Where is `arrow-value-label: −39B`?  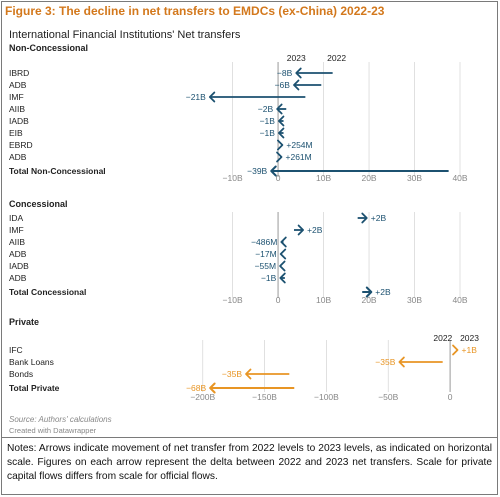 arrow-value-label: −39B is located at coordinates (257, 171).